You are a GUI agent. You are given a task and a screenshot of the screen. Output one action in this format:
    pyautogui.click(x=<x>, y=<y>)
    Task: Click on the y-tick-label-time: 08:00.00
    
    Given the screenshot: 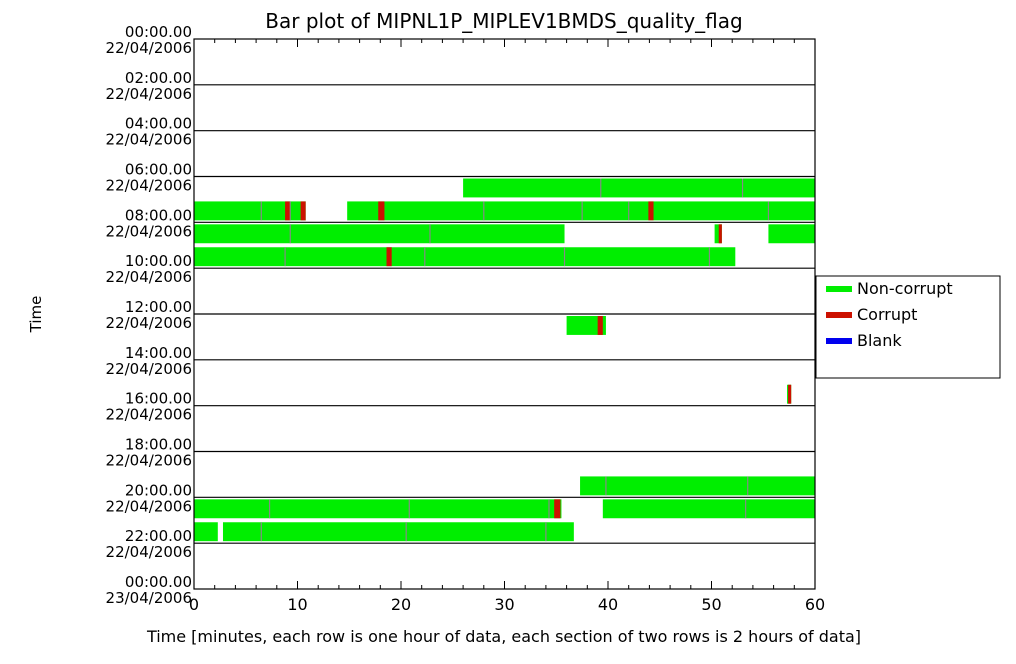 What is the action you would take?
    pyautogui.click(x=158, y=215)
    